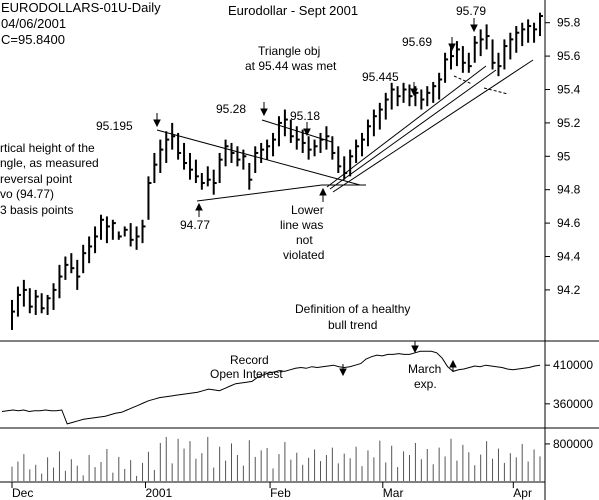 Image resolution: width=599 pixels, height=500 pixels. What do you see at coordinates (280, 493) in the screenshot?
I see `date-tick-label: Feb` at bounding box center [280, 493].